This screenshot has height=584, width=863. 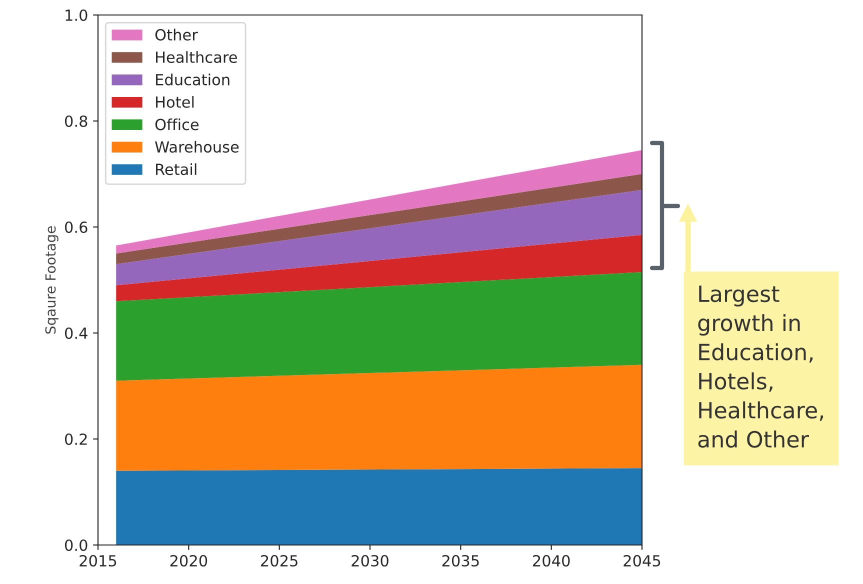 I want to click on y-tick-label: 1.0, so click(x=77, y=15).